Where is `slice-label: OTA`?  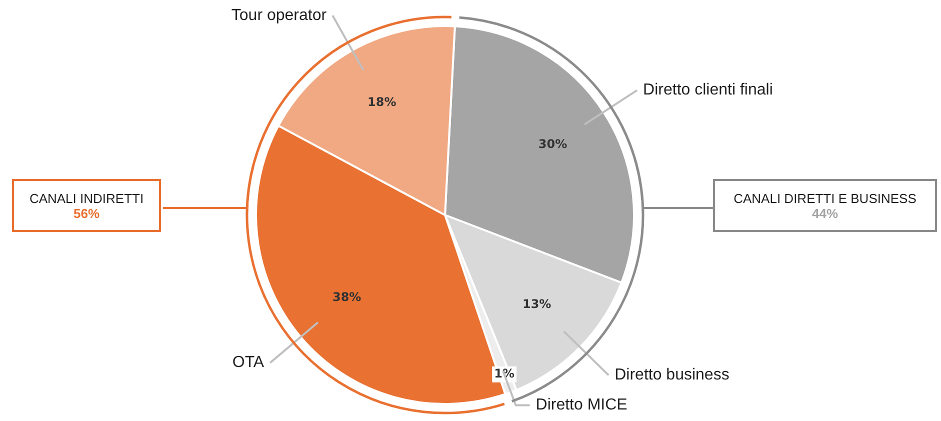 slice-label: OTA is located at coordinates (248, 363).